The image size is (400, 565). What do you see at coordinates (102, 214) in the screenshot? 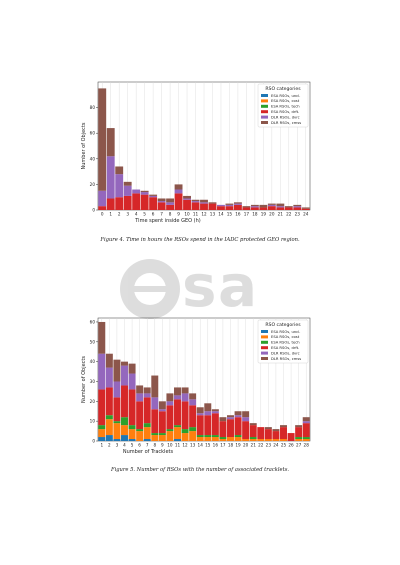
I see `x-tick-label: 0` at bounding box center [102, 214].